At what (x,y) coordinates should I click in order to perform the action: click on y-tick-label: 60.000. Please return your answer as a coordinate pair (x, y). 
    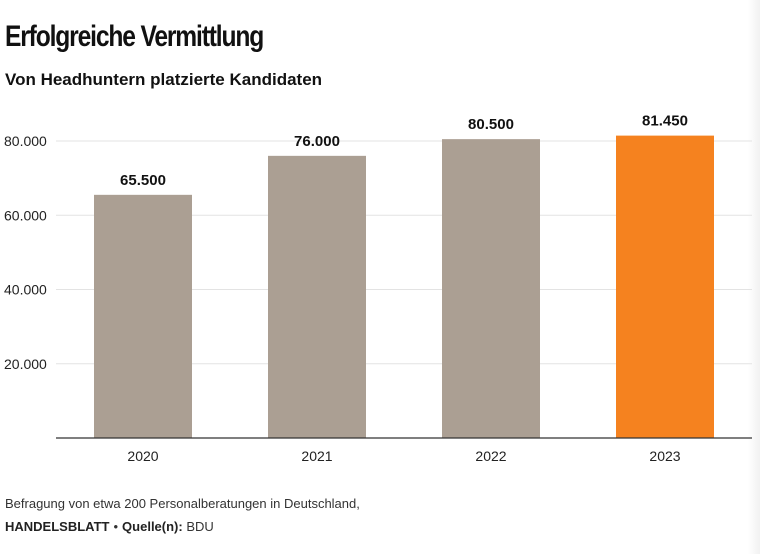
    Looking at the image, I should click on (25, 215).